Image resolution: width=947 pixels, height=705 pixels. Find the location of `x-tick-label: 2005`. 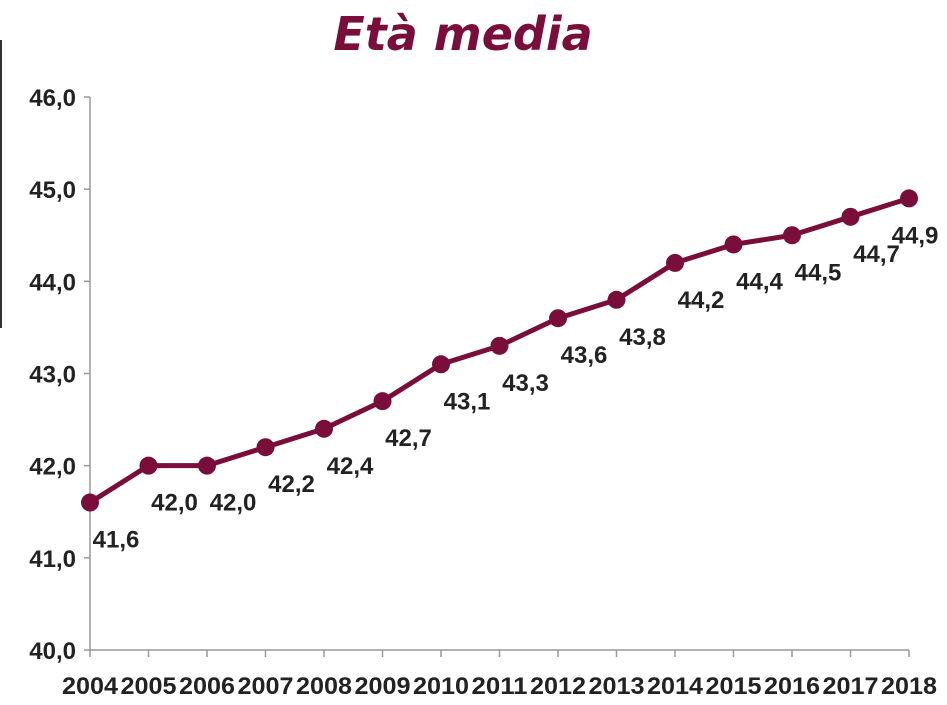

x-tick-label: 2005 is located at coordinates (149, 686).